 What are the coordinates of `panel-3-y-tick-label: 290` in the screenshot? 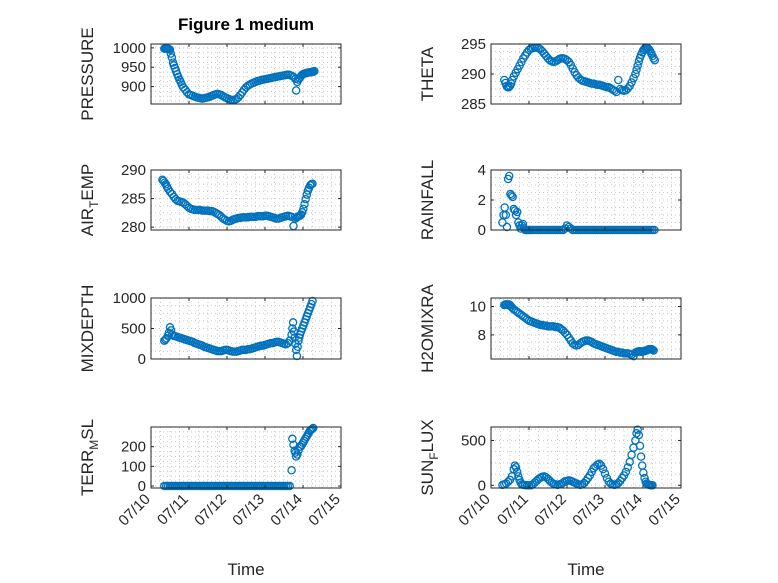 It's located at (133, 170).